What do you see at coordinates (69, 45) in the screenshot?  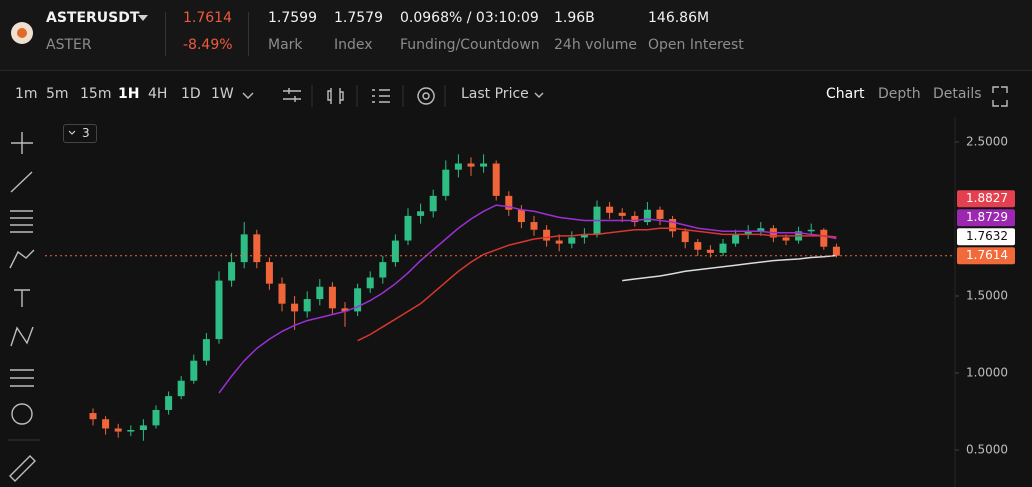 I see `base-asset: ASTER` at bounding box center [69, 45].